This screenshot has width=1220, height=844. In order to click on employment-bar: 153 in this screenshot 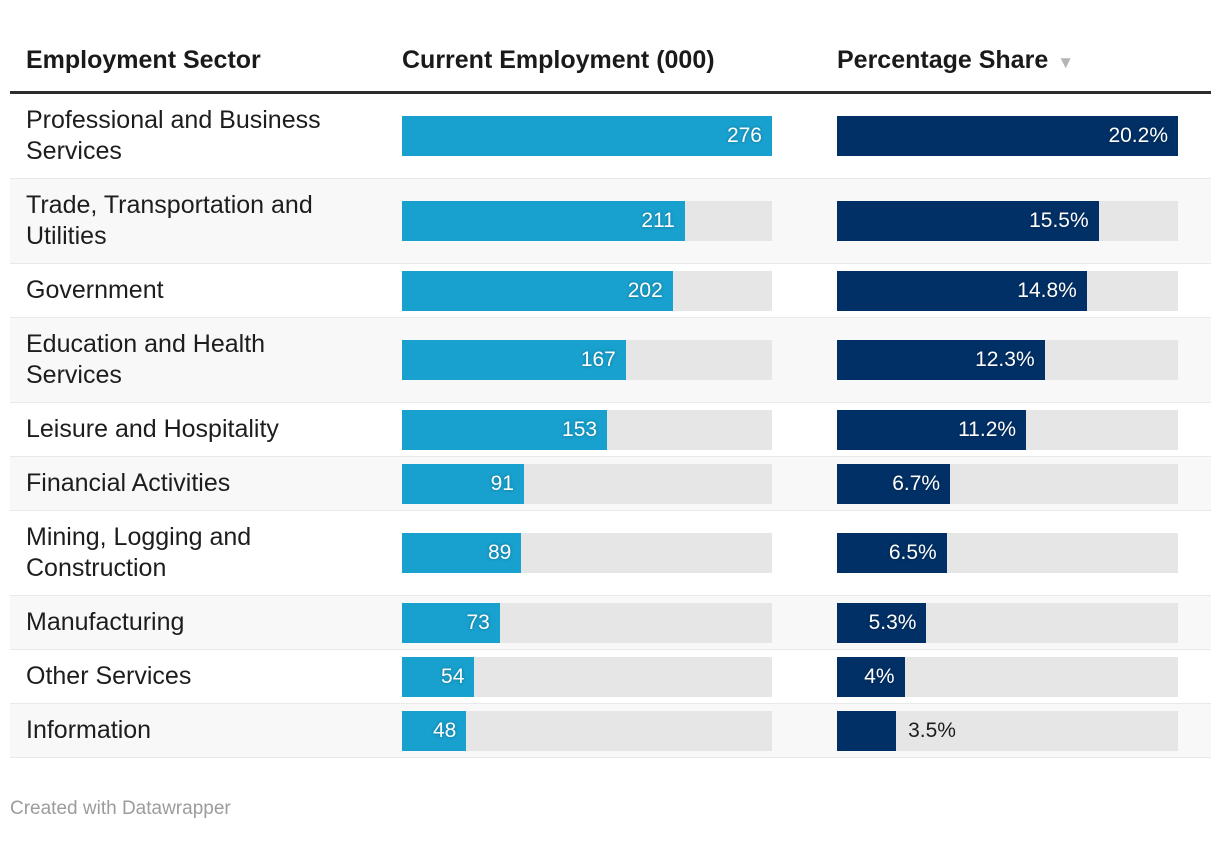, I will do `click(505, 429)`.